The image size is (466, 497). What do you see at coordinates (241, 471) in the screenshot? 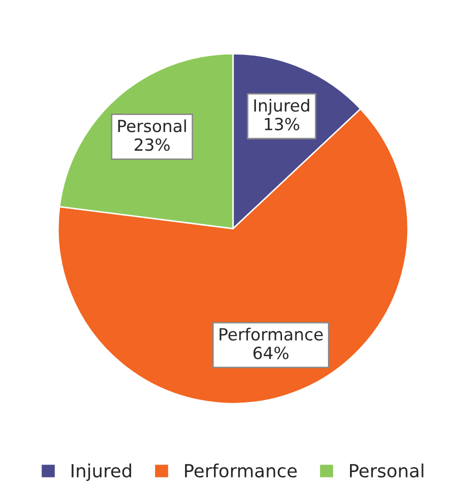
I see `legend-label: Performance` at bounding box center [241, 471].